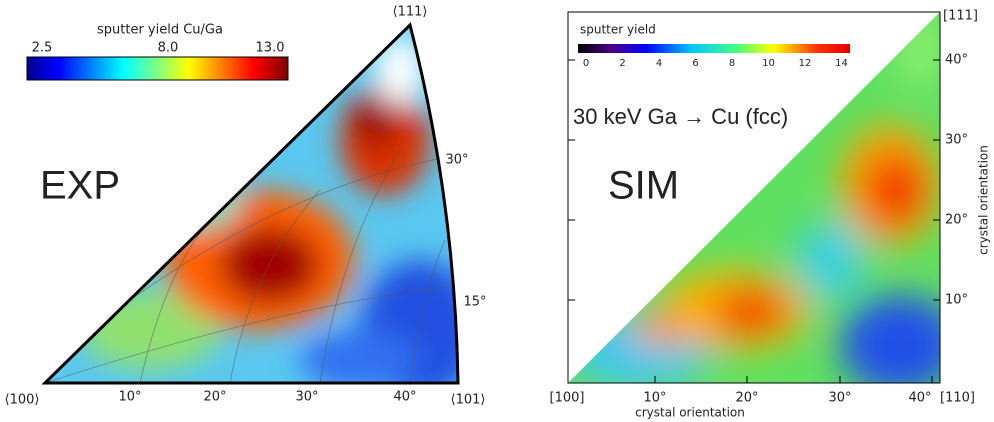  I want to click on colorbar-tick: 2.5, so click(42, 48).